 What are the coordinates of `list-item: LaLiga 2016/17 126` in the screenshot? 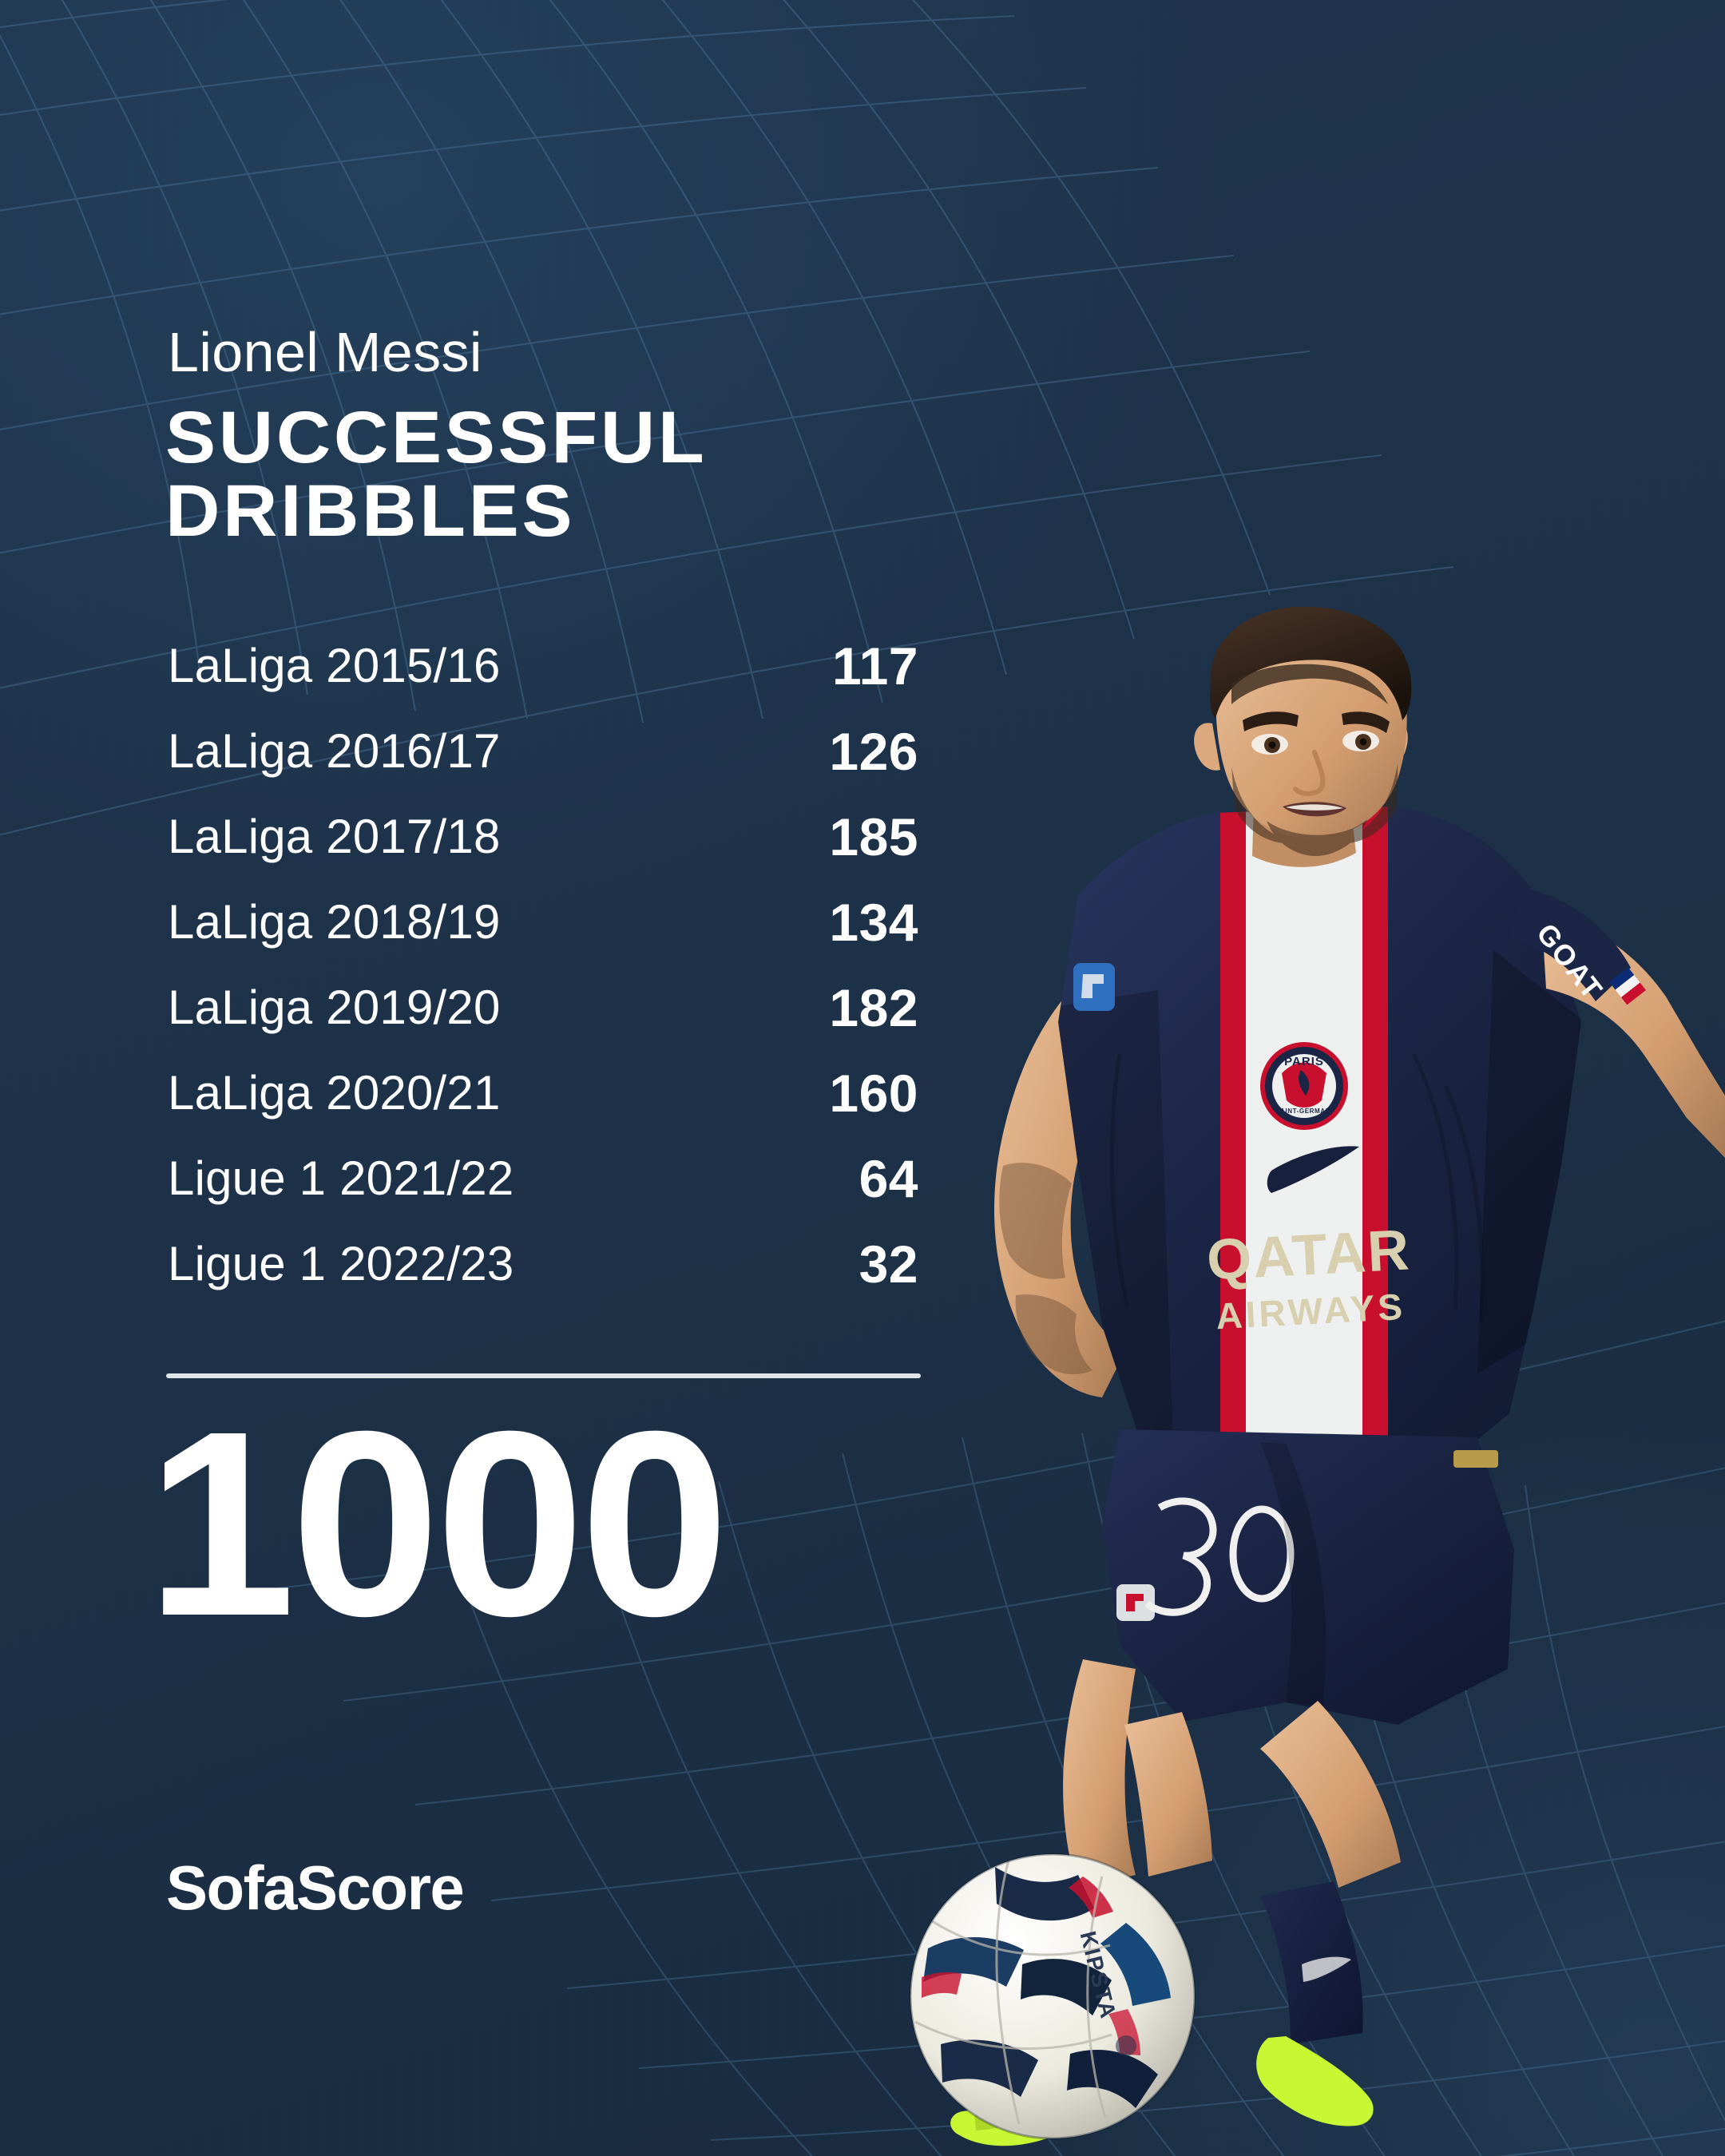 It's located at (463, 751).